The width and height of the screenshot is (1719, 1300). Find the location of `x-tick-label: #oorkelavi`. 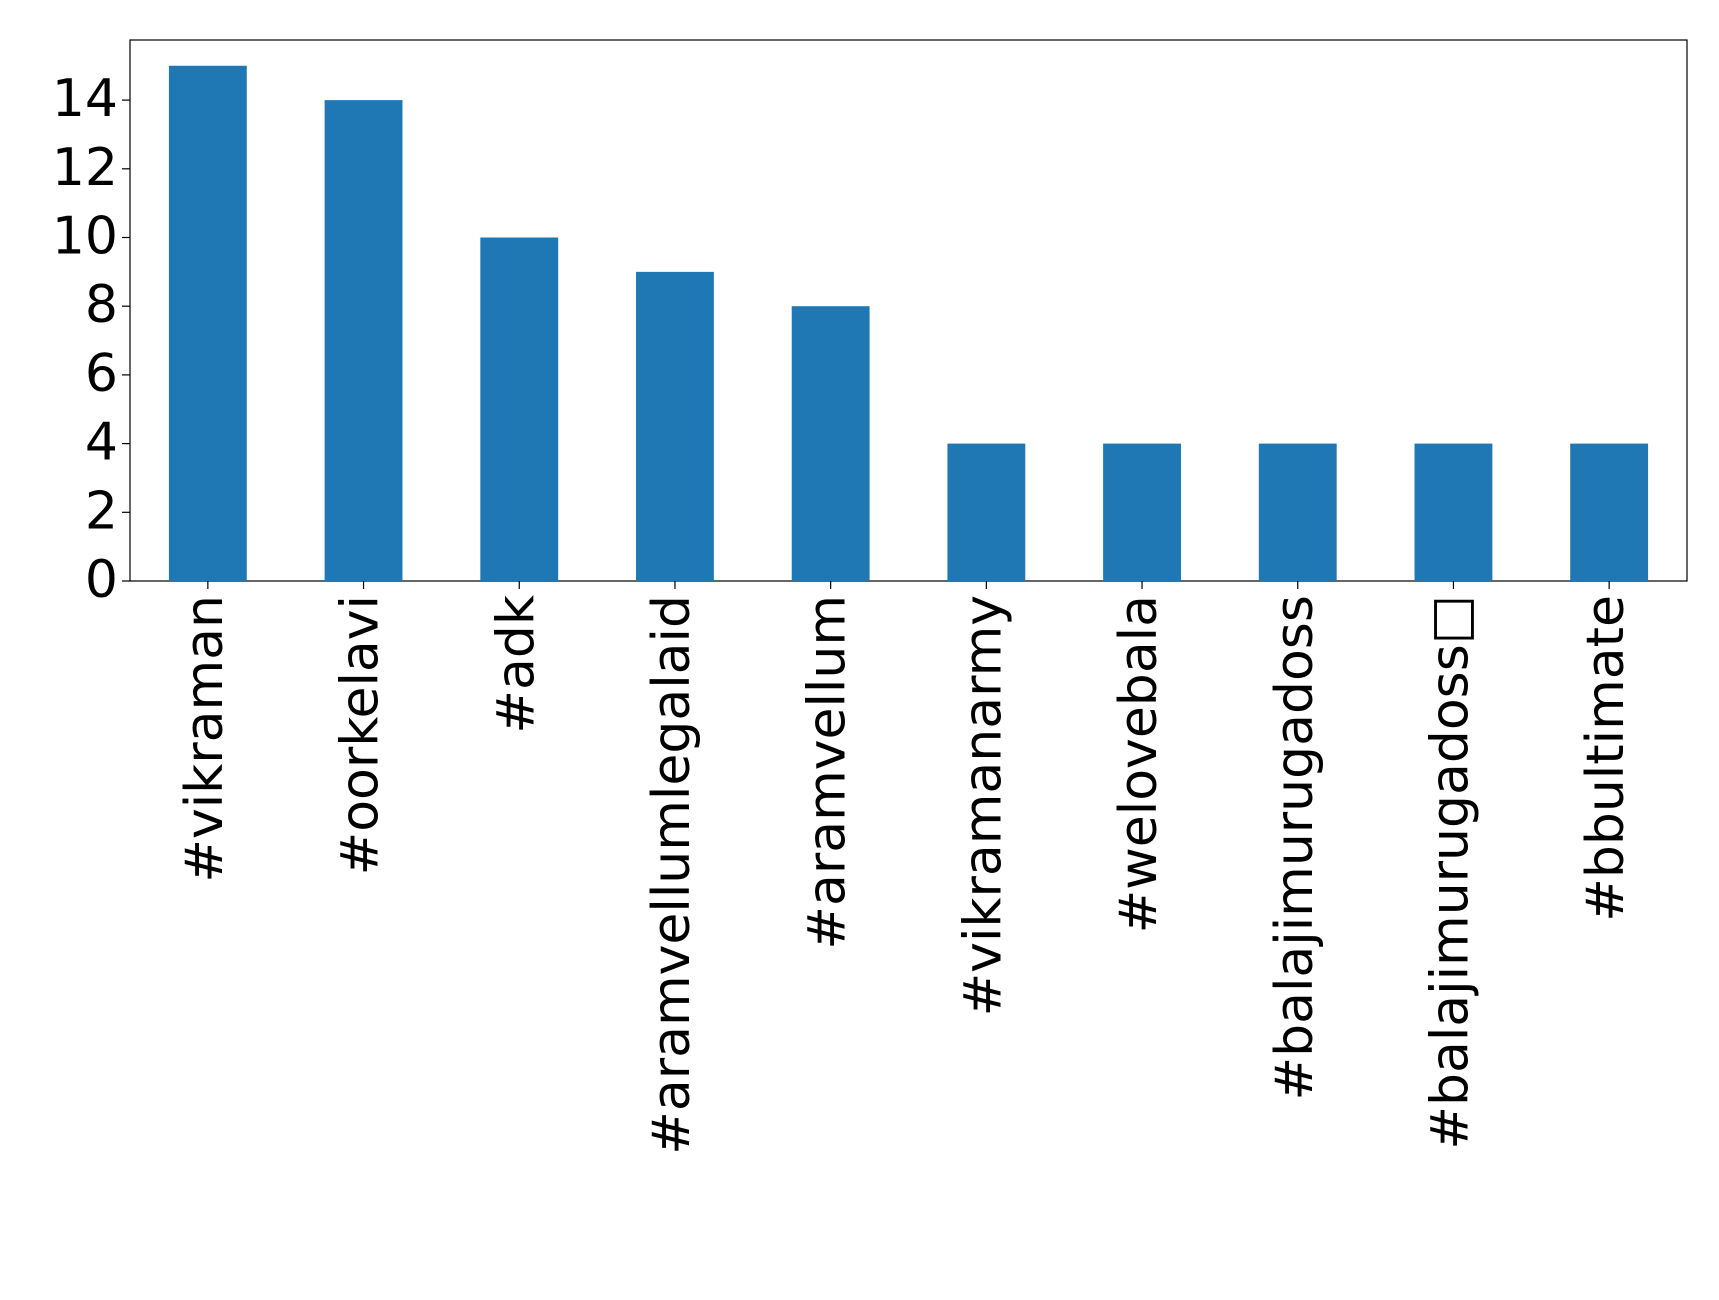

x-tick-label: #oorkelavi is located at coordinates (361, 735).